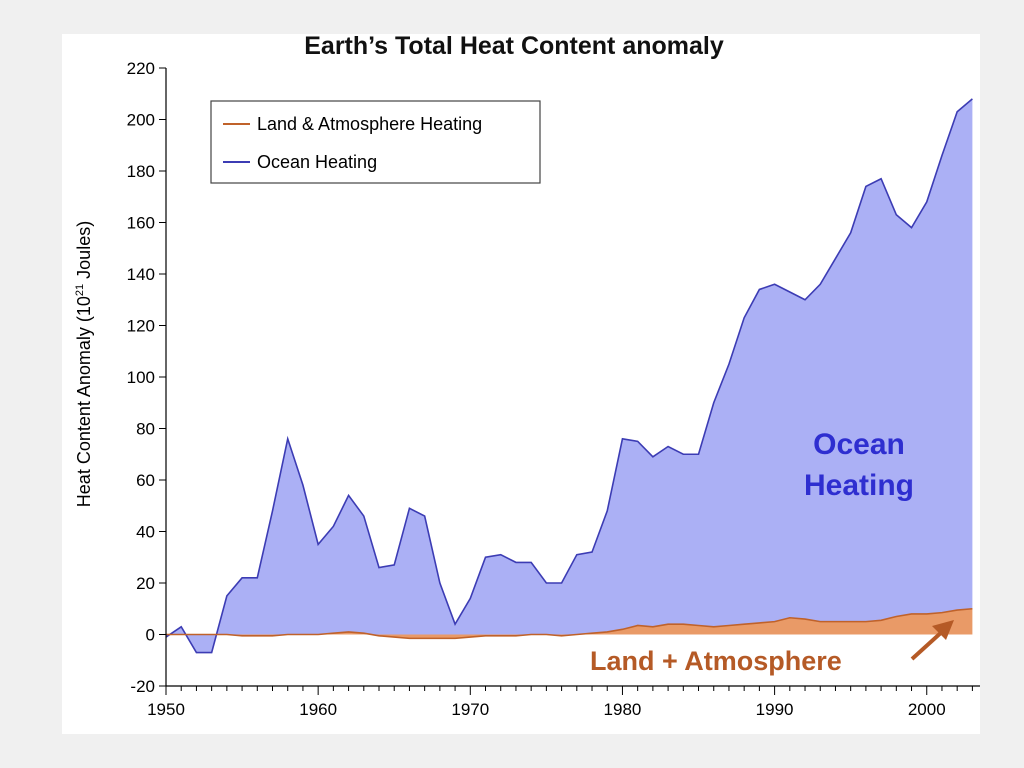  I want to click on y-tick-label: 120, so click(141, 326).